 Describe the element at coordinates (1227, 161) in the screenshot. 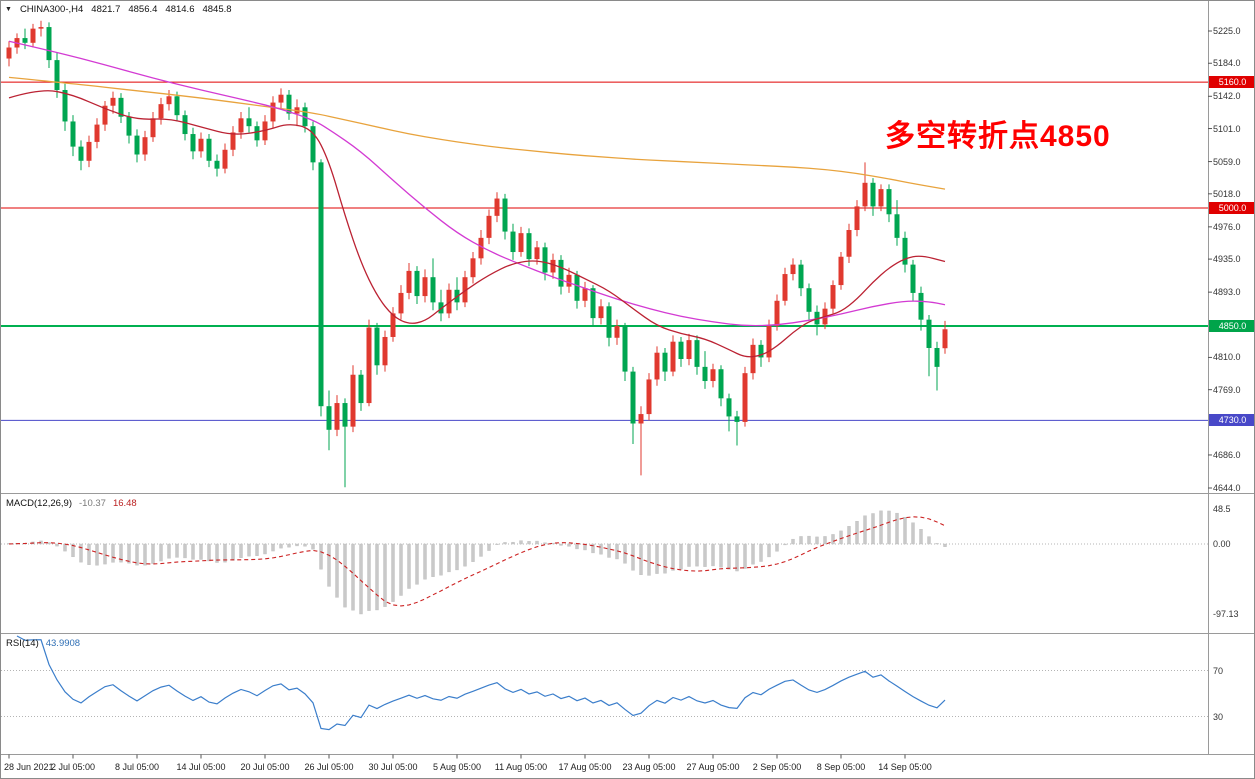

I see `price-tick-label: 5059.0` at that location.